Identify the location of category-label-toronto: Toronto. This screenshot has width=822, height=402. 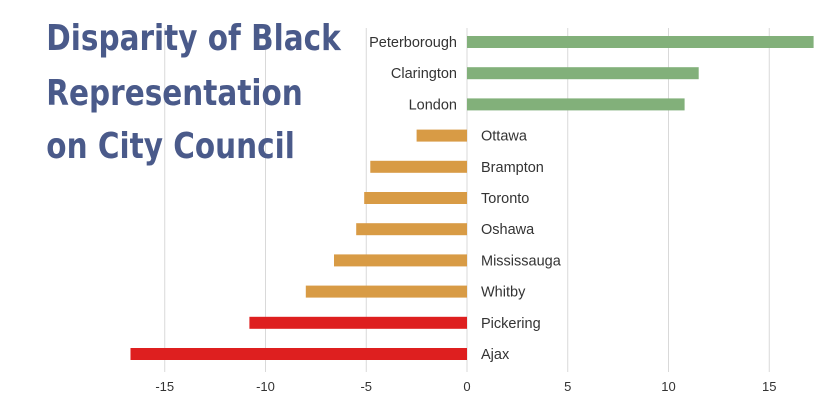
(505, 199).